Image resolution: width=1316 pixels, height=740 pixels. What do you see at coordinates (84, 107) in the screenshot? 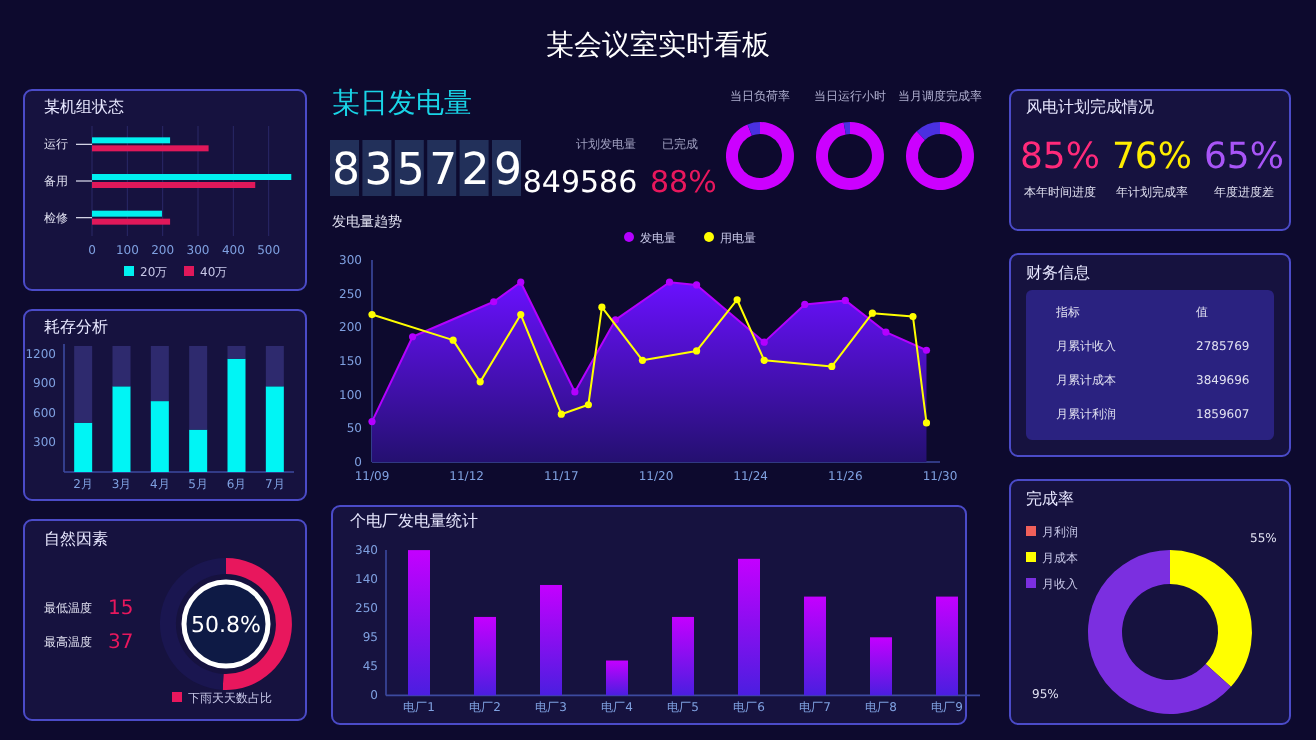
I see `chart-title: 某机组状态` at bounding box center [84, 107].